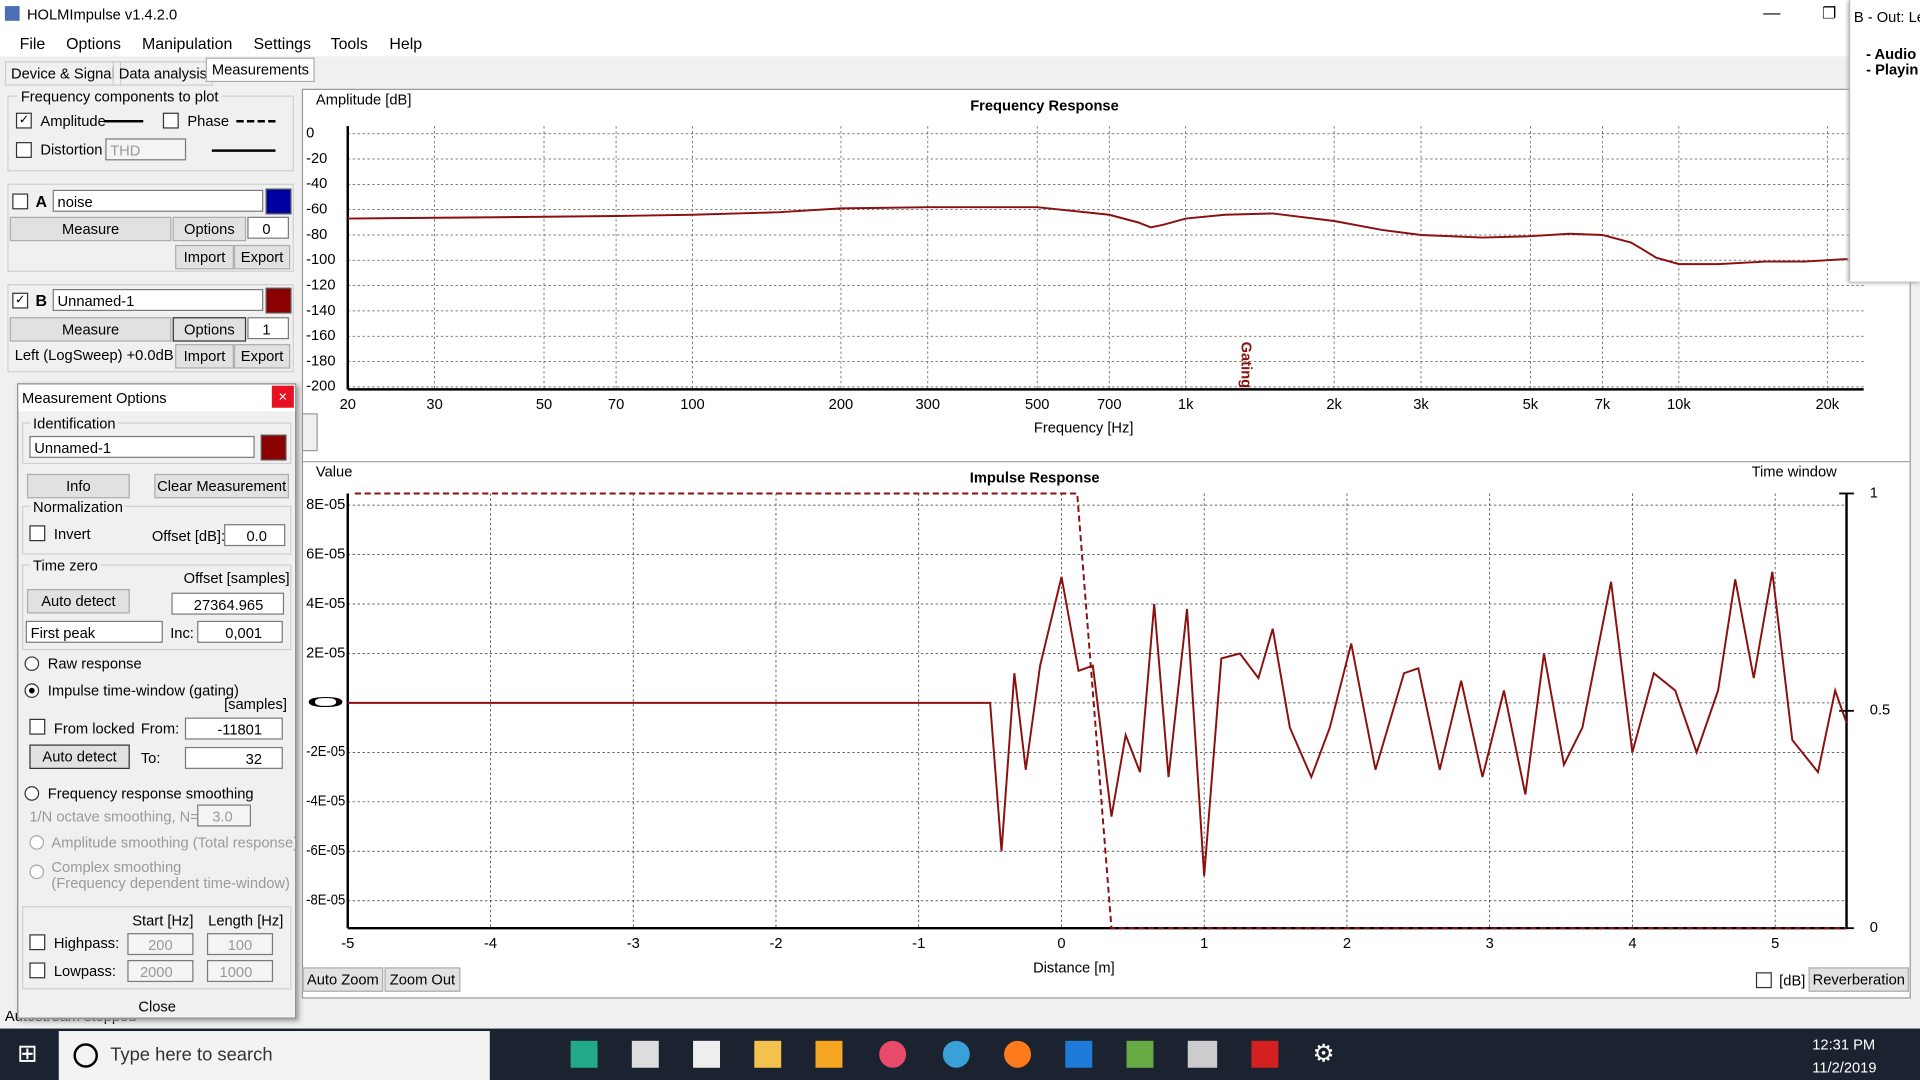 The height and width of the screenshot is (1080, 1920). I want to click on spinner: 0.0, so click(255, 535).